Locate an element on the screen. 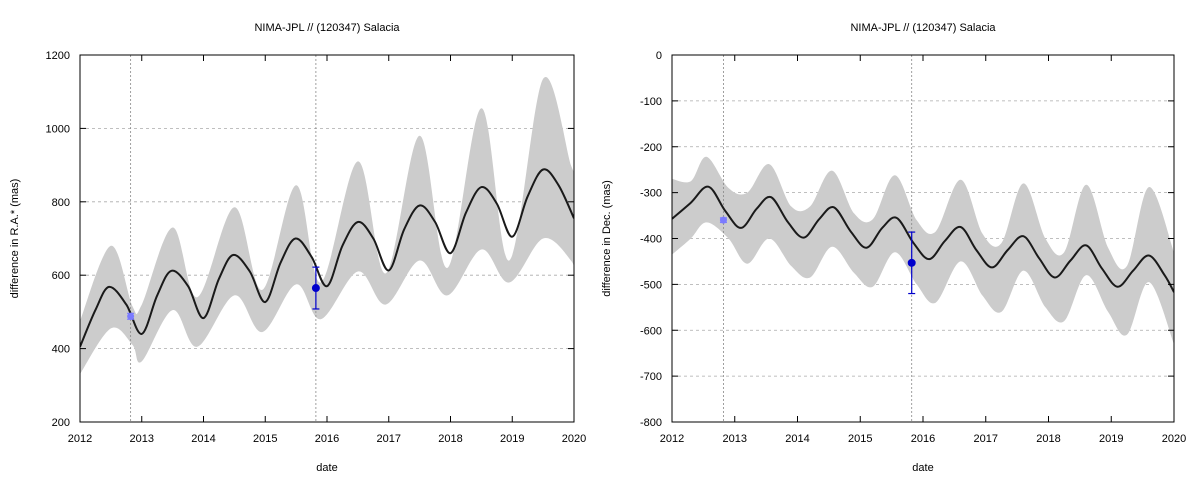 The height and width of the screenshot is (485, 1200). y-tick-label: -500 is located at coordinates (651, 285).